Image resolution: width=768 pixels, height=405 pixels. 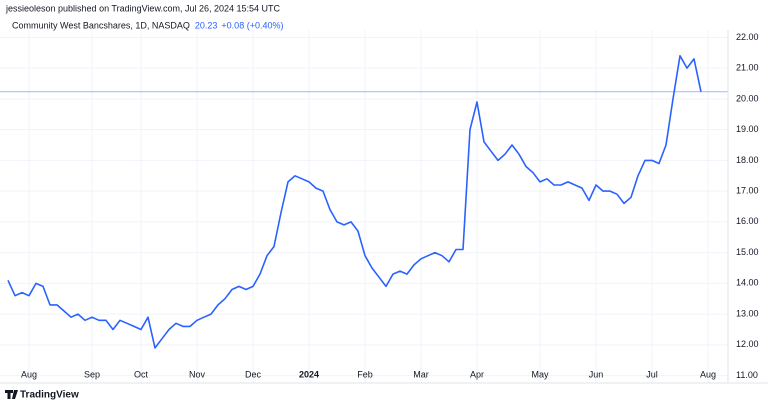 What do you see at coordinates (747, 191) in the screenshot?
I see `y-tick-label: 17.00` at bounding box center [747, 191].